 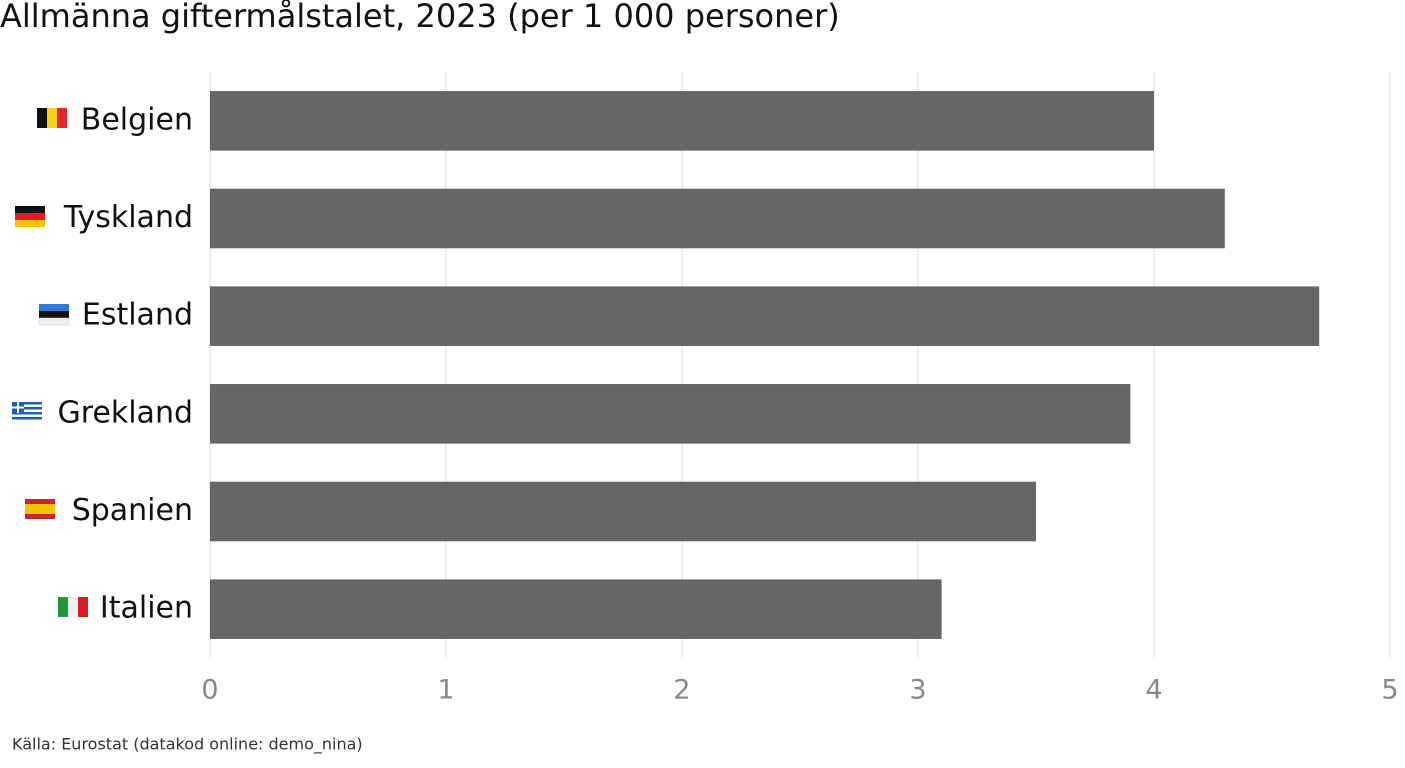 What do you see at coordinates (27, 412) in the screenshot?
I see `flag-greece` at bounding box center [27, 412].